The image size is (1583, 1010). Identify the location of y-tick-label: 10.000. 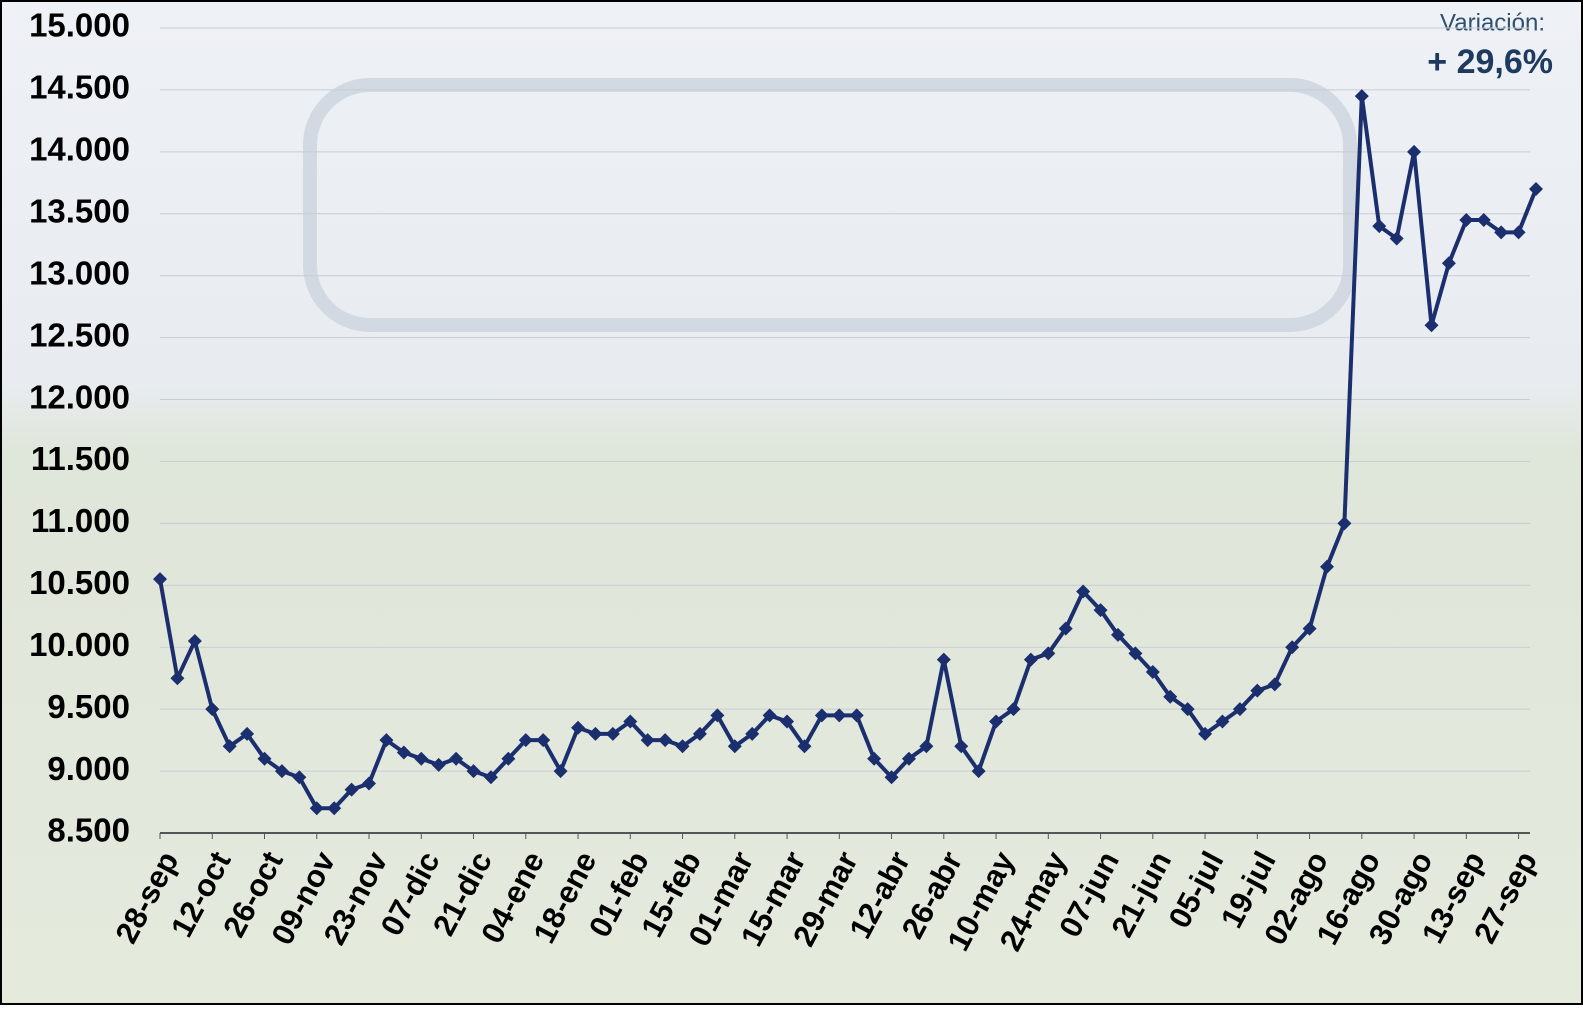
(79, 644).